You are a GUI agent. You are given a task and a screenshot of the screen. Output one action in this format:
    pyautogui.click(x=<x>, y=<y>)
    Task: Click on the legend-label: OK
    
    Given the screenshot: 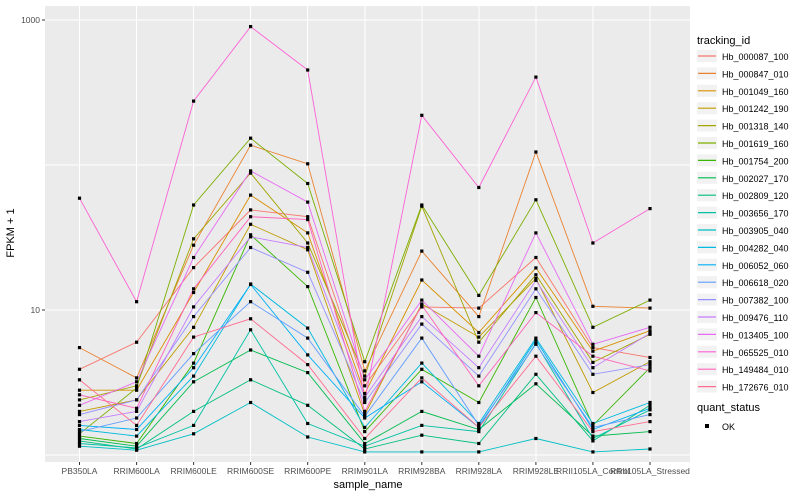 What is the action you would take?
    pyautogui.click(x=728, y=427)
    